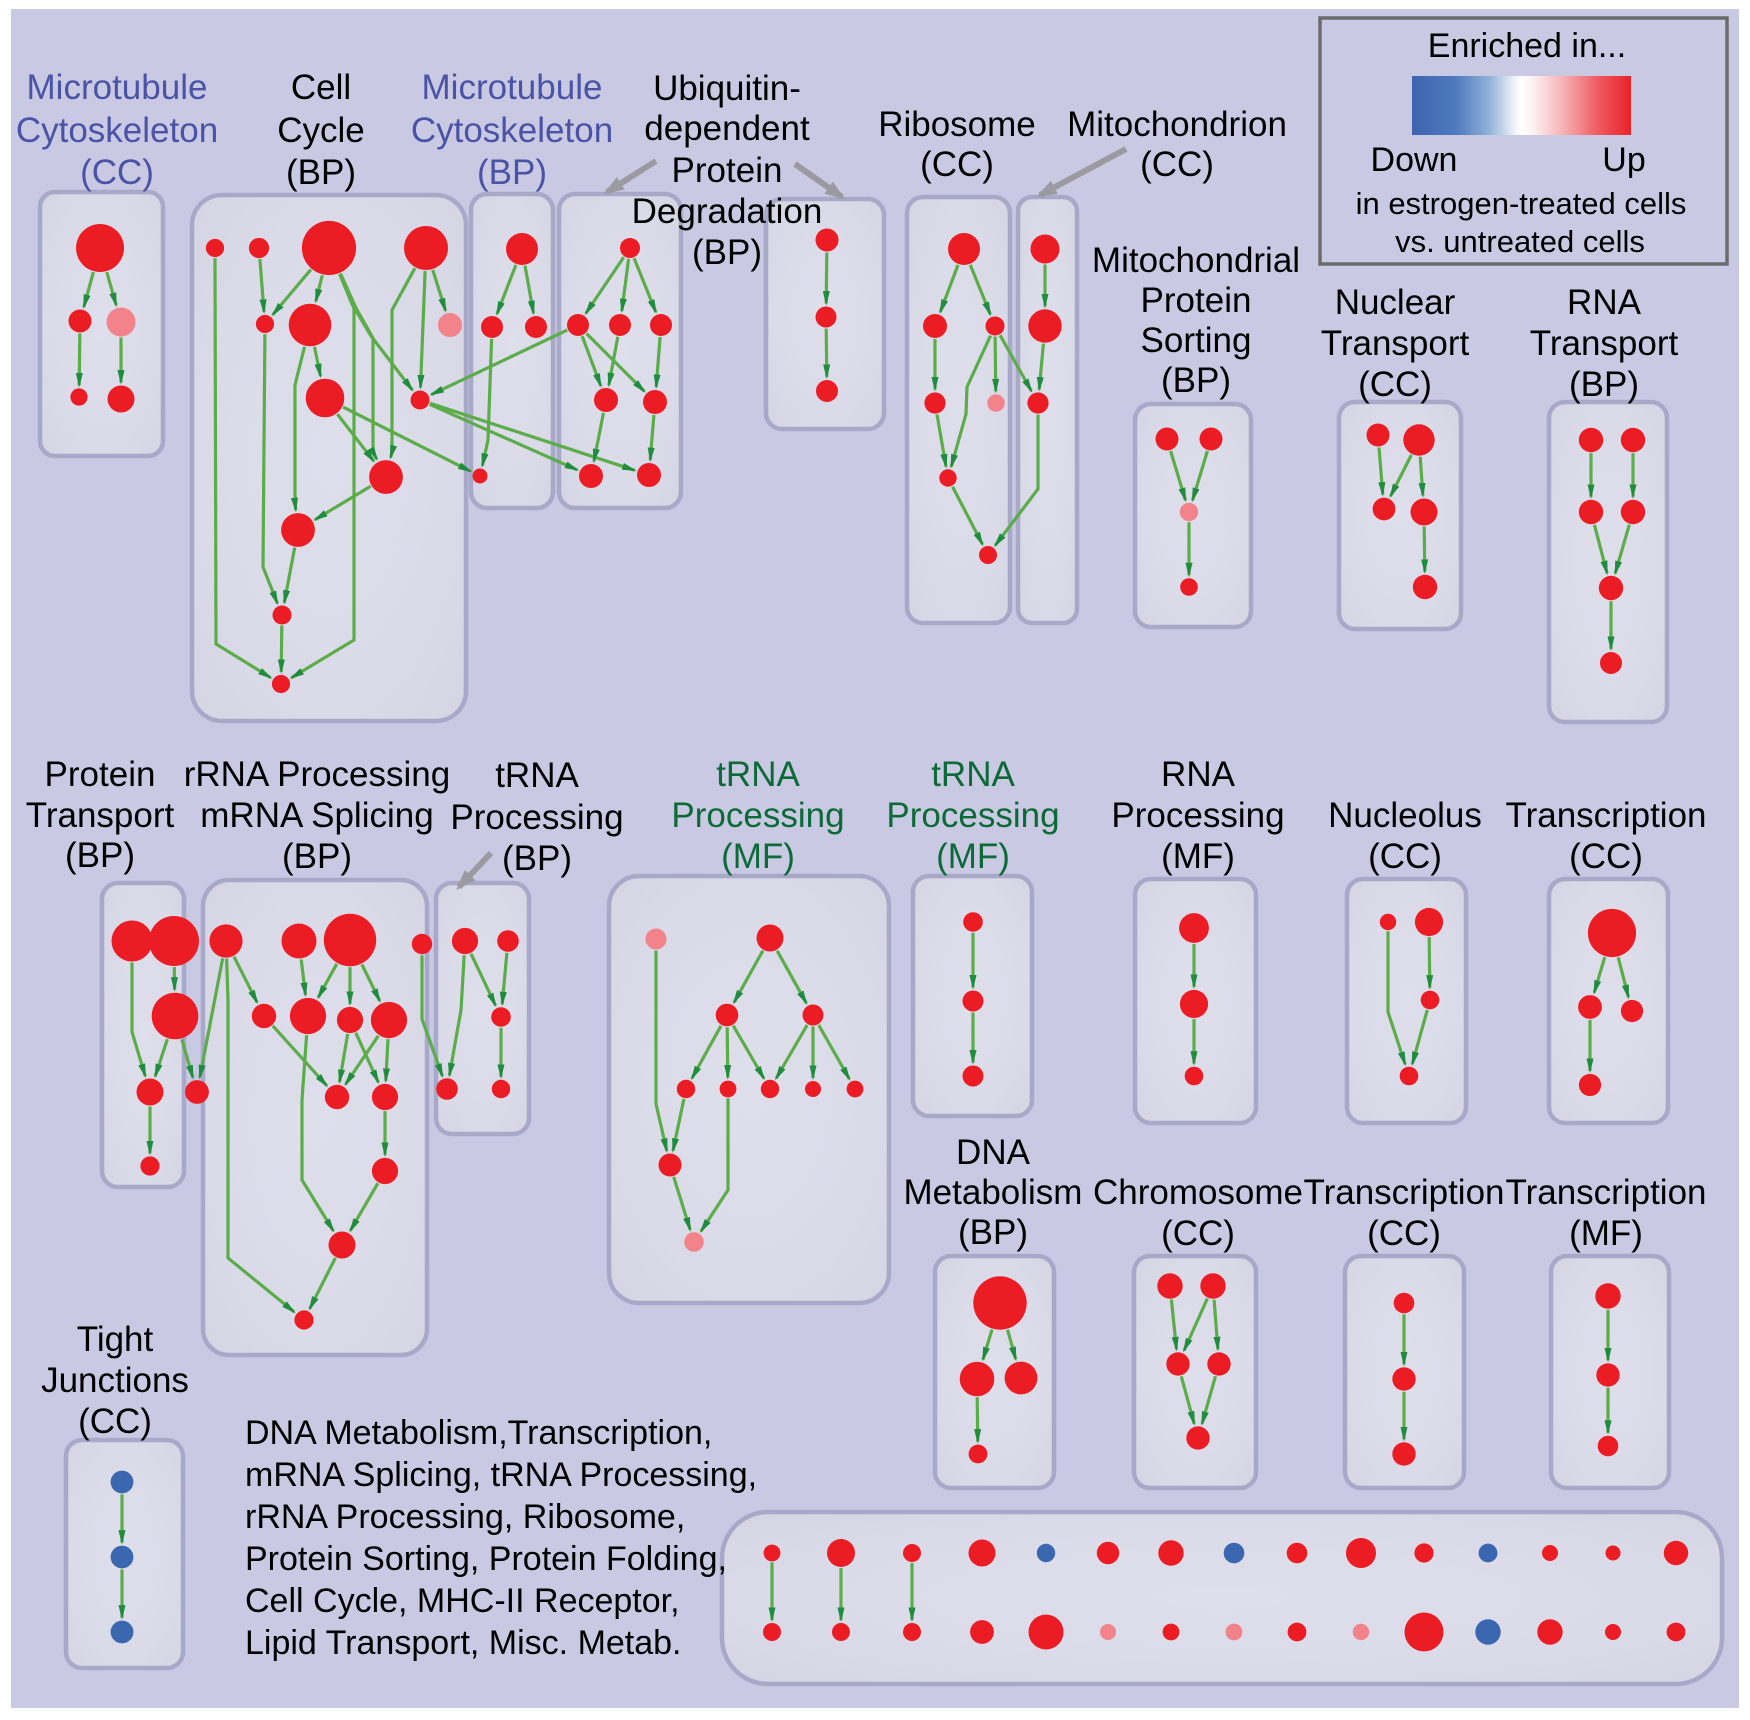  Describe the element at coordinates (1196, 260) in the screenshot. I see `svg-text: Mitochondrial` at that location.